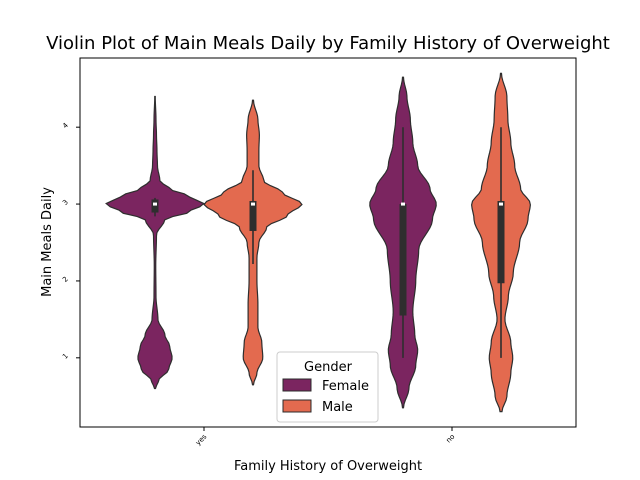 Image resolution: width=640 pixels, height=480 pixels. Describe the element at coordinates (65, 356) in the screenshot. I see `y-tick-label-1: 1` at that location.